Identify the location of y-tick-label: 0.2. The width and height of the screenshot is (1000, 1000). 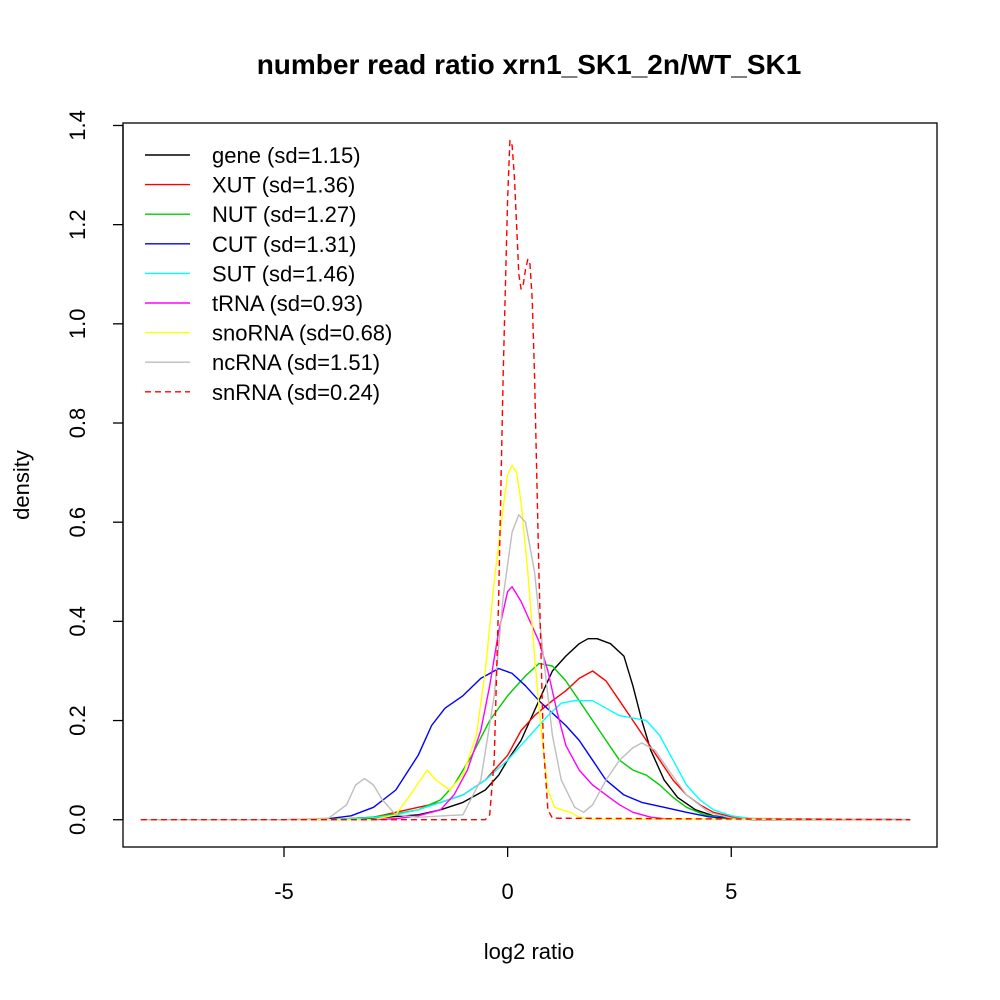
(77, 720).